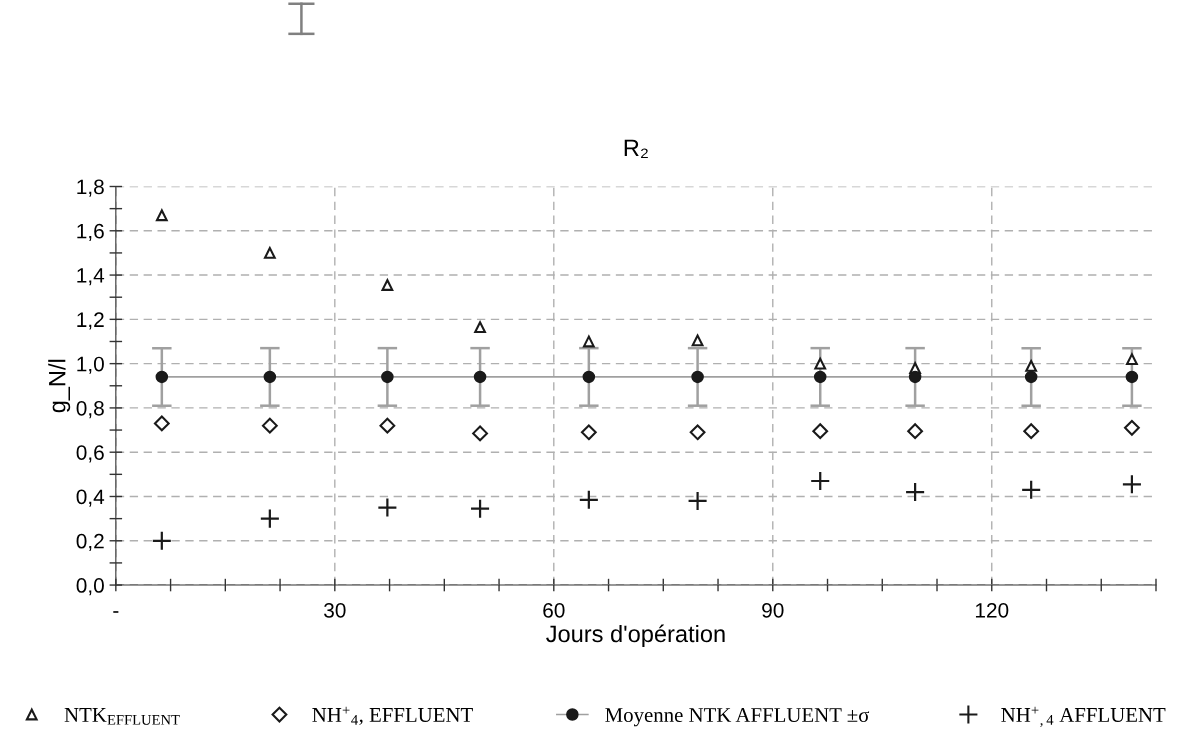 This screenshot has width=1182, height=752. Describe the element at coordinates (90, 587) in the screenshot. I see `y-tick-label: 0,0` at that location.